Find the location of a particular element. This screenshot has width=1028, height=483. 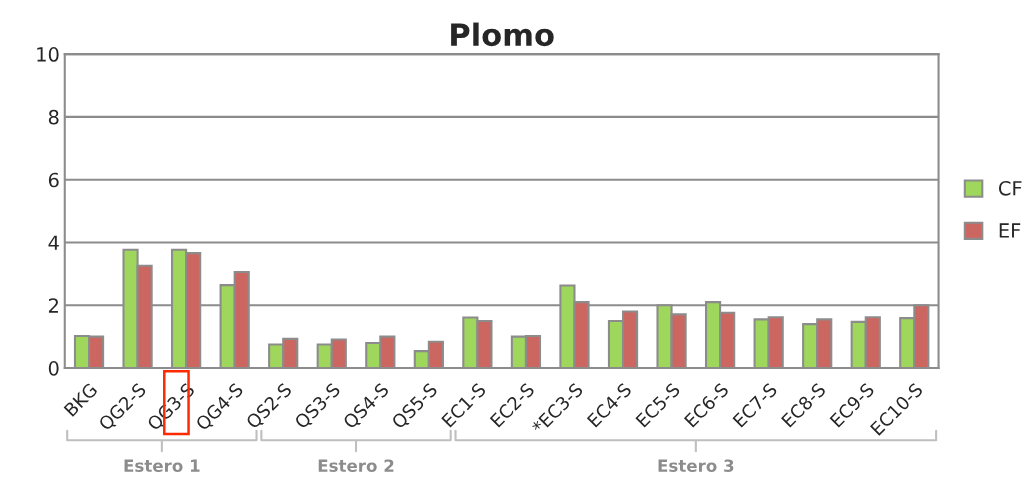

y-tick-label: 0 is located at coordinates (53, 368).